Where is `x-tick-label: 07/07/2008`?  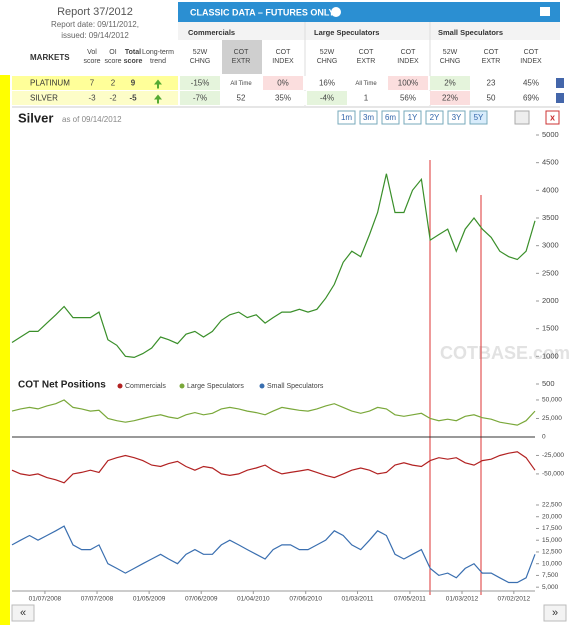 x-tick-label: 07/07/2008 is located at coordinates (97, 599).